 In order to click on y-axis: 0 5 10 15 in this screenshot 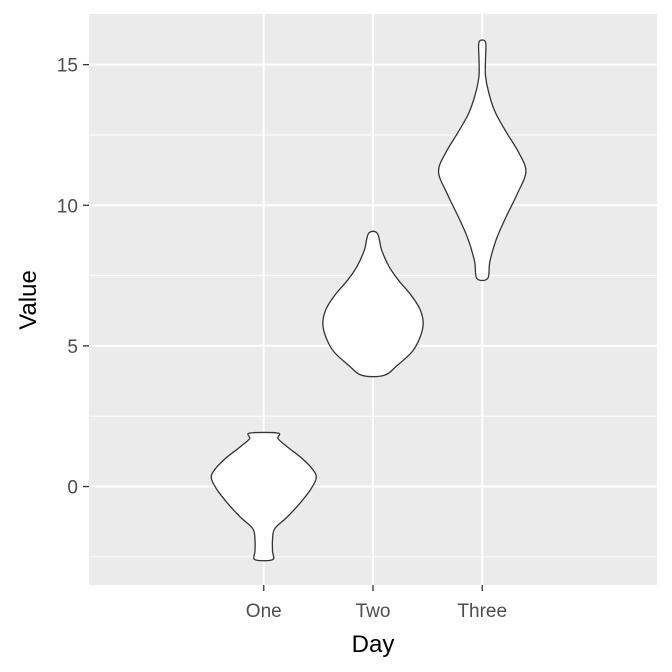, I will do `click(73, 277)`.